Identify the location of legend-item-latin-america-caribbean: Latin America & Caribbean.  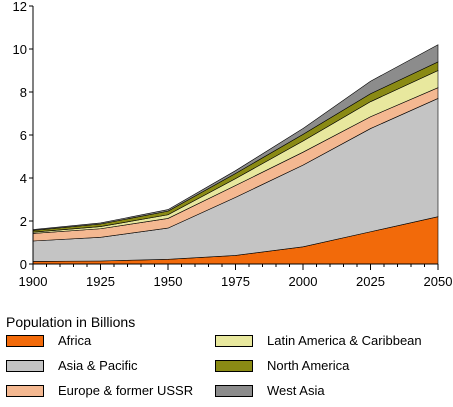
(318, 340).